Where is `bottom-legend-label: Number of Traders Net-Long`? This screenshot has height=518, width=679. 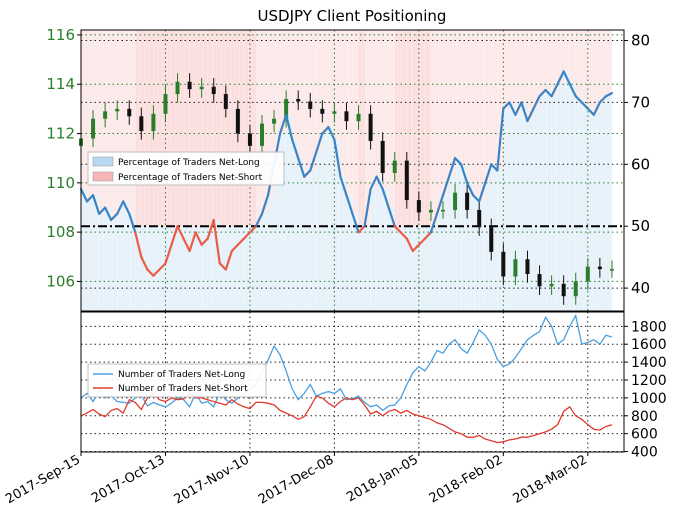 bottom-legend-label: Number of Traders Net-Long is located at coordinates (181, 375).